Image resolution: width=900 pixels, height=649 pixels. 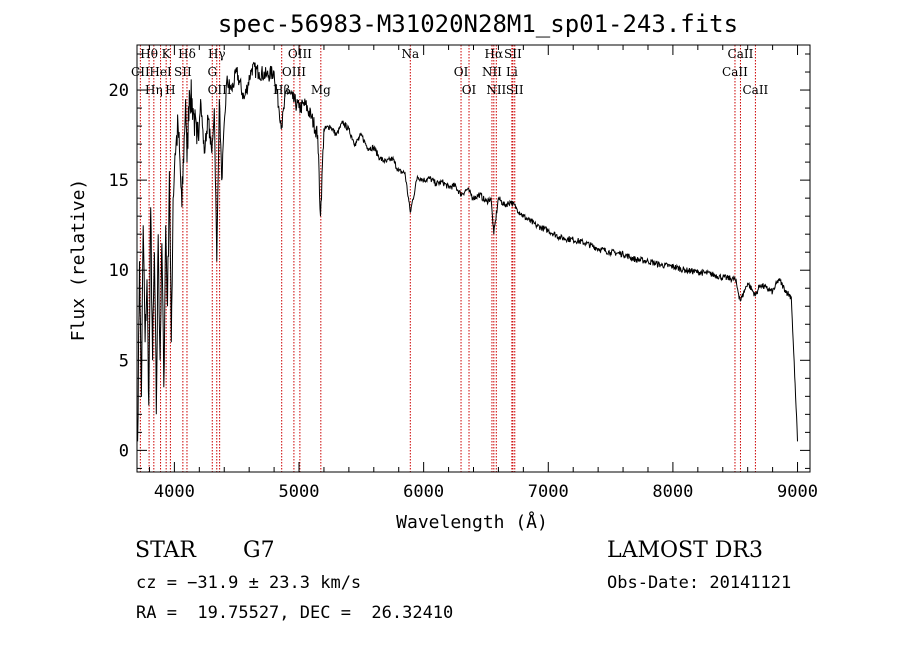 I want to click on marker-label: Hδ, so click(x=187, y=54).